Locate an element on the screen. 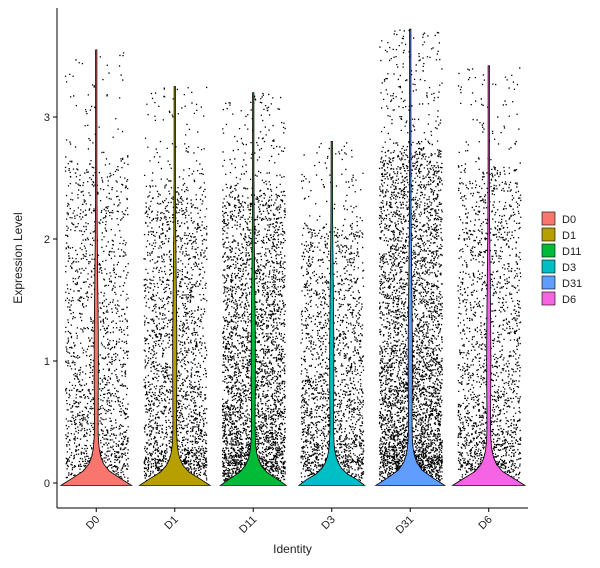 Image resolution: width=600 pixels, height=568 pixels. y-tick-label-1: 1 is located at coordinates (47, 362).